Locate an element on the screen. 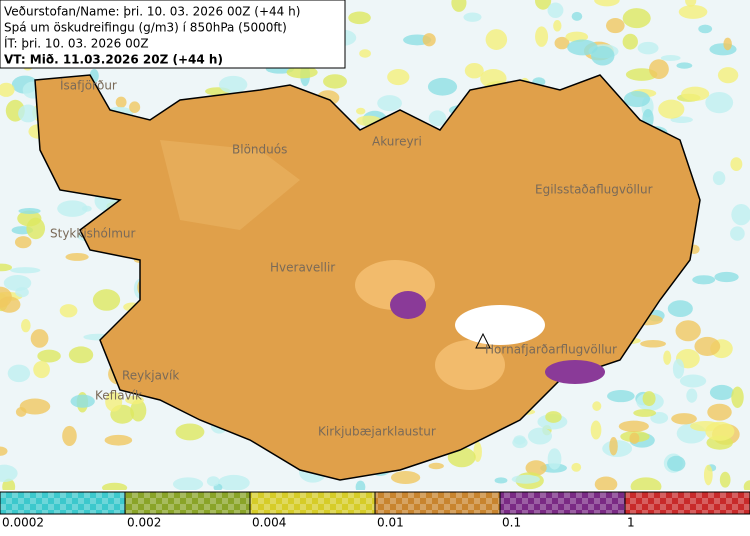  place-label: Hornafjarðarflugvöllur is located at coordinates (551, 350).